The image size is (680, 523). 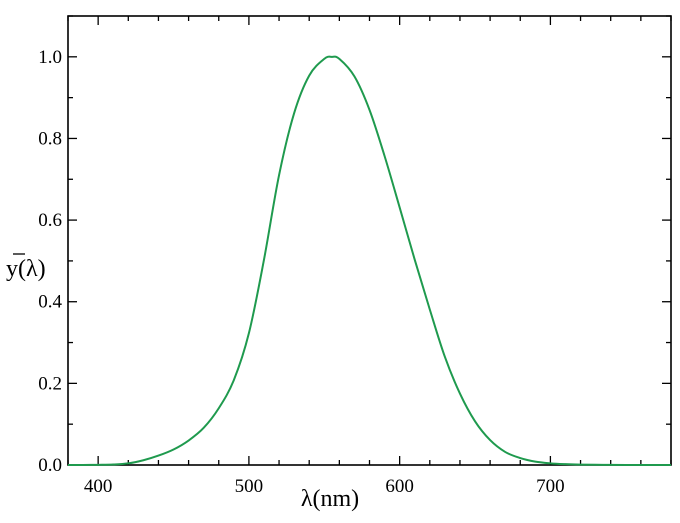 What do you see at coordinates (399, 486) in the screenshot?
I see `x-tick-label: 600` at bounding box center [399, 486].